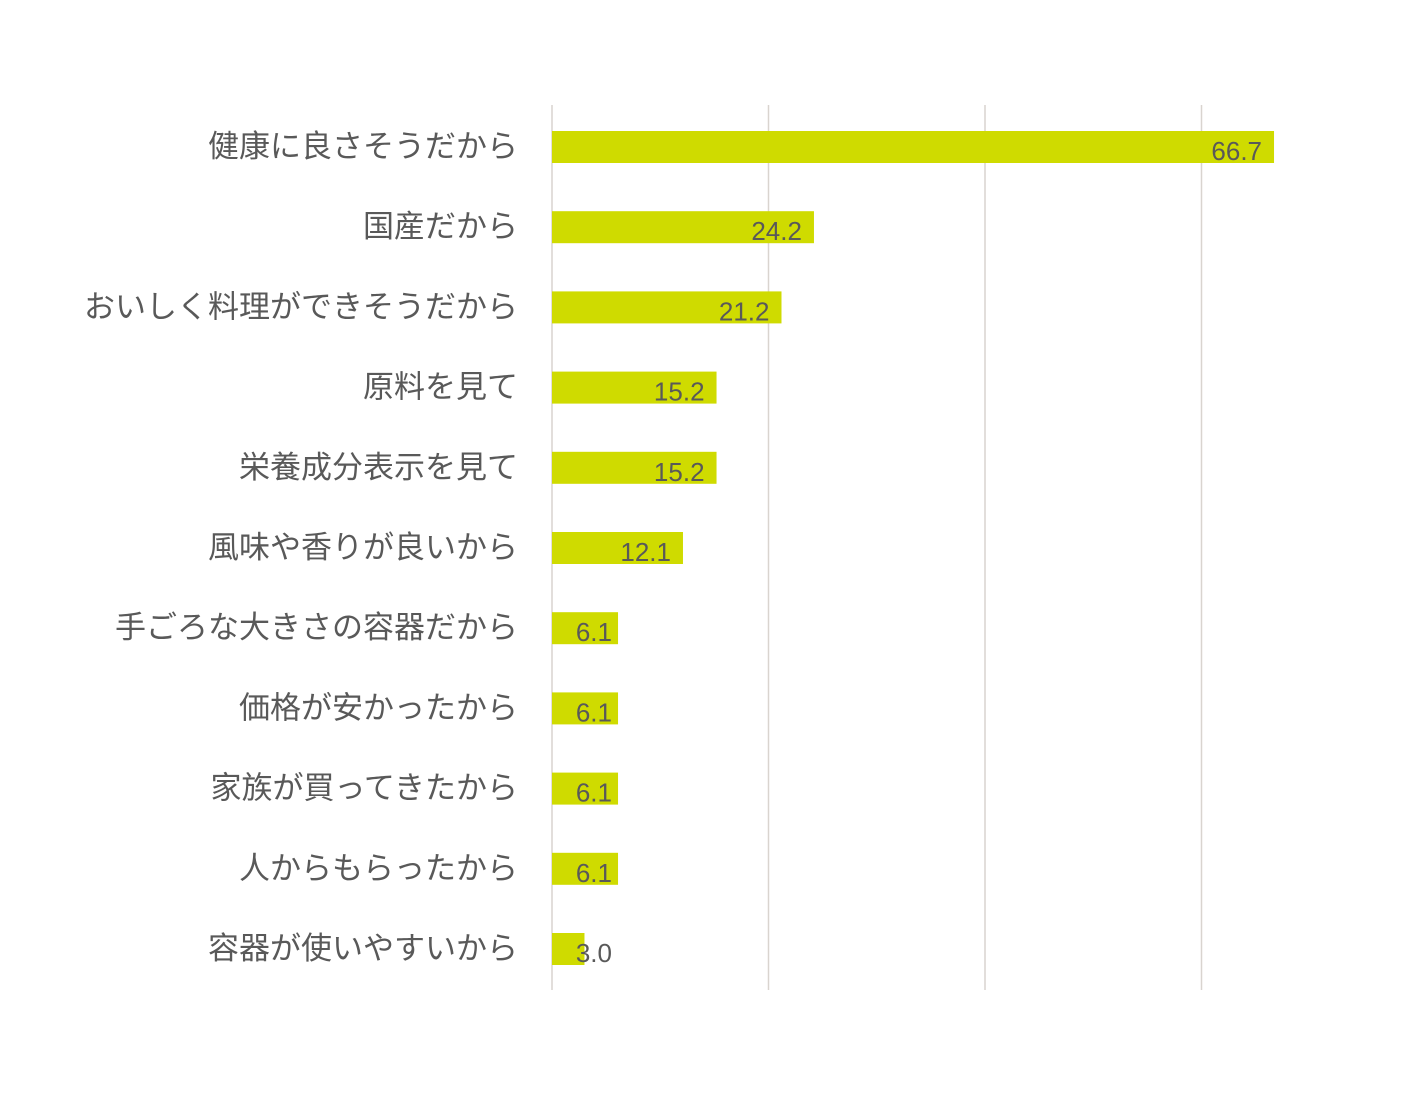 This screenshot has width=1418, height=1093. I want to click on category-label-4: 栄養成分表示を見て, so click(378, 468).